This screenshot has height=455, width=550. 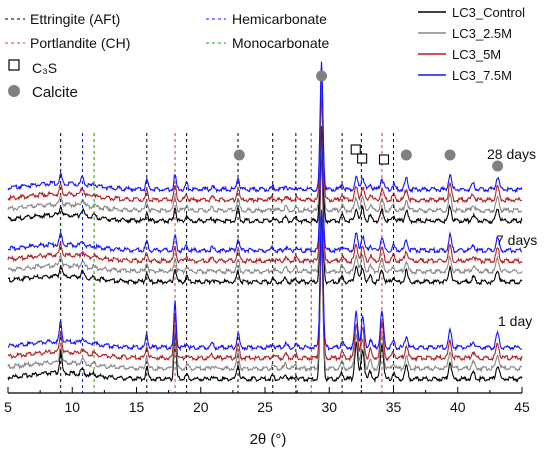 What do you see at coordinates (14, 91) in the screenshot?
I see `legend-calcite-marker` at bounding box center [14, 91].